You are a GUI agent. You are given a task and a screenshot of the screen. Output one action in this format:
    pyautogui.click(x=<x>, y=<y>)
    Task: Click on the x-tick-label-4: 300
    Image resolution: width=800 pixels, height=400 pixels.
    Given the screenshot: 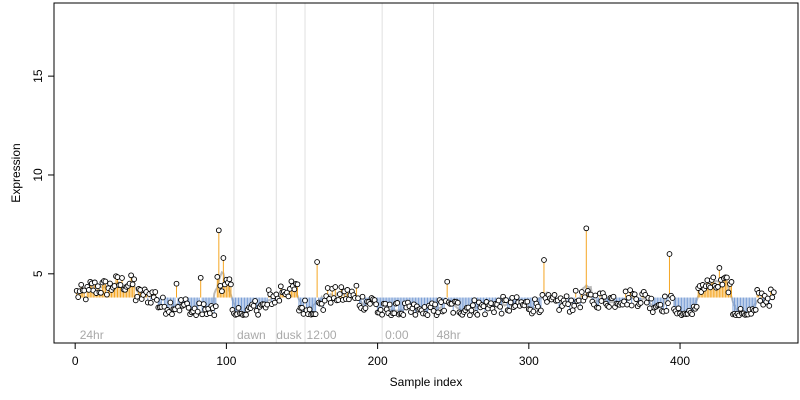 What is the action you would take?
    pyautogui.click(x=529, y=361)
    